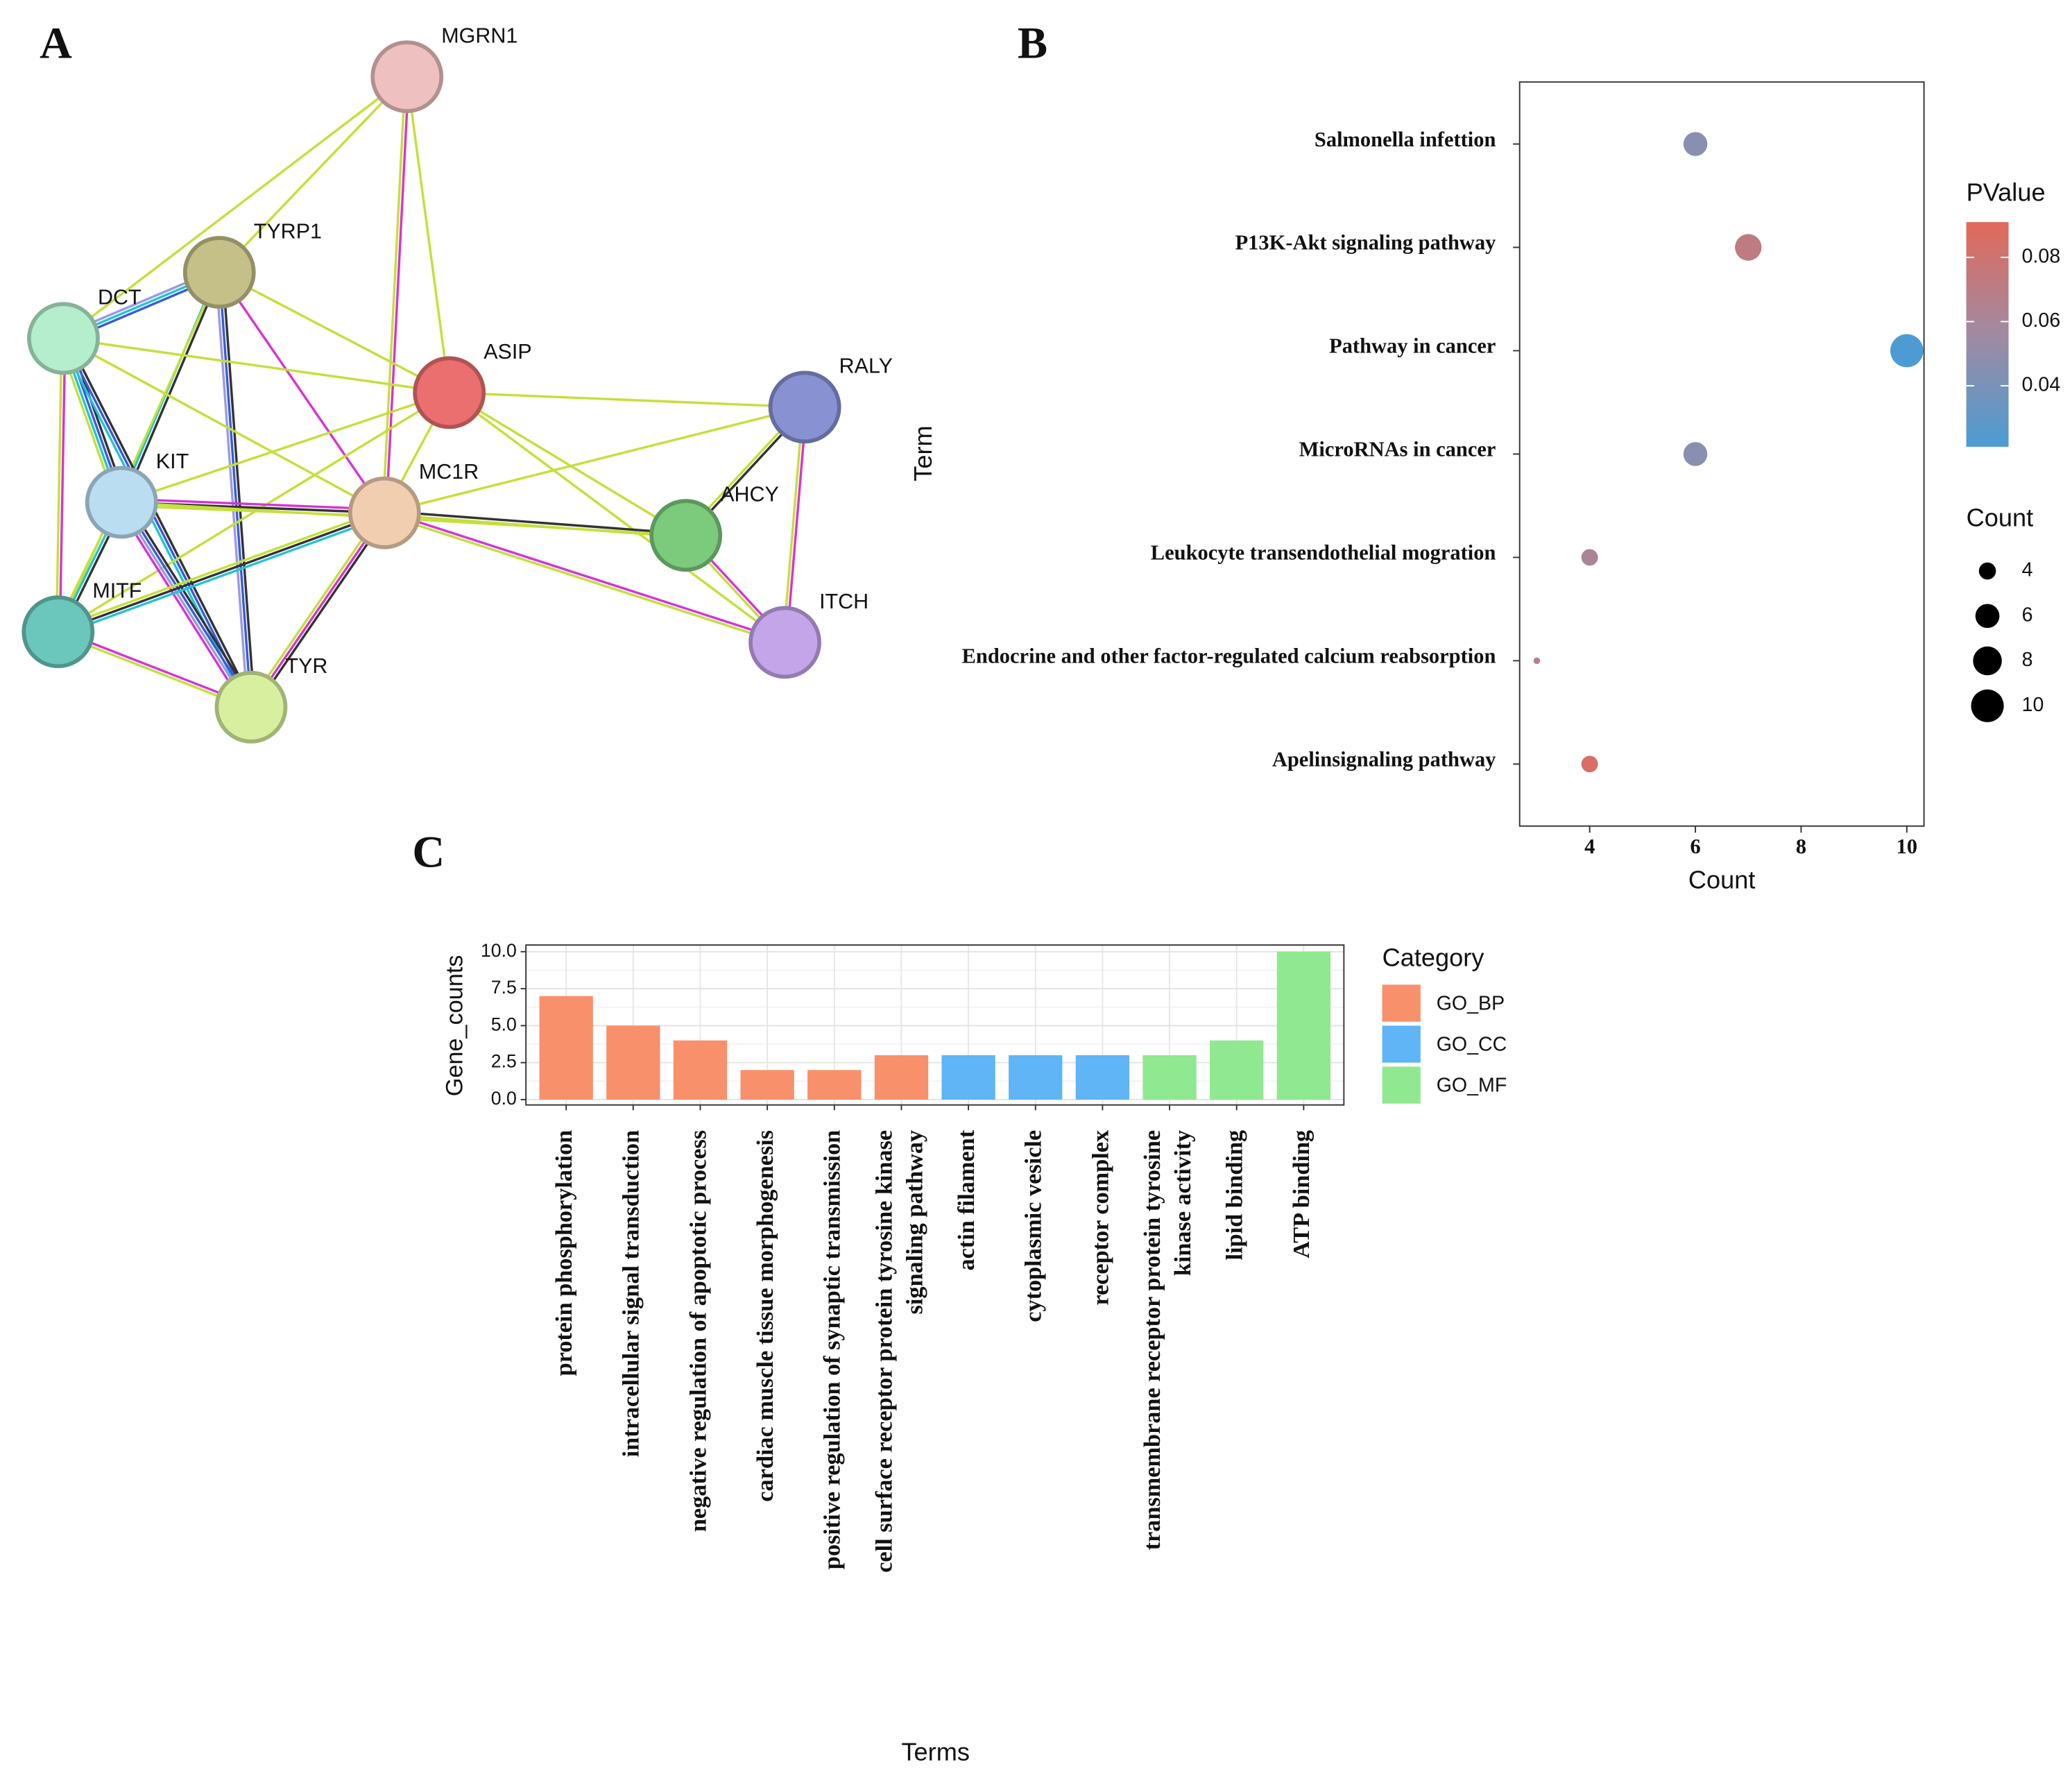  What do you see at coordinates (1302, 1194) in the screenshot?
I see `x-tick-label: ATP binding` at bounding box center [1302, 1194].